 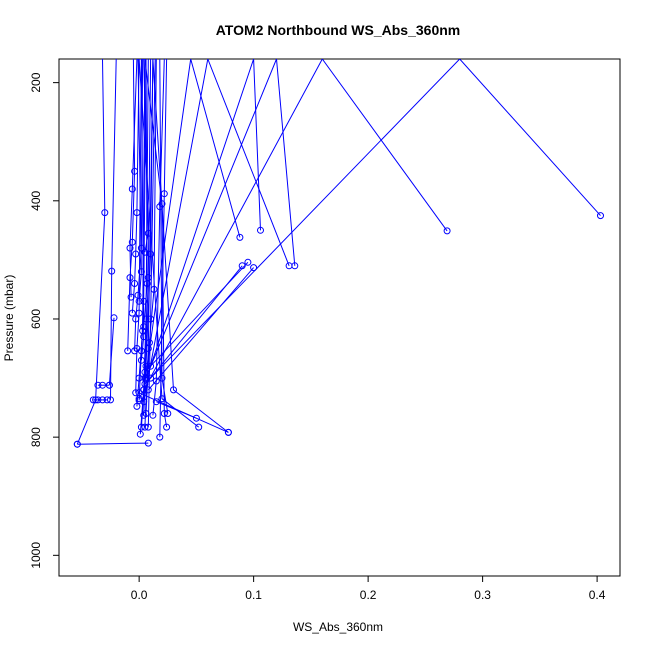 What do you see at coordinates (36, 82) in the screenshot?
I see `y-tick-label: 200` at bounding box center [36, 82].